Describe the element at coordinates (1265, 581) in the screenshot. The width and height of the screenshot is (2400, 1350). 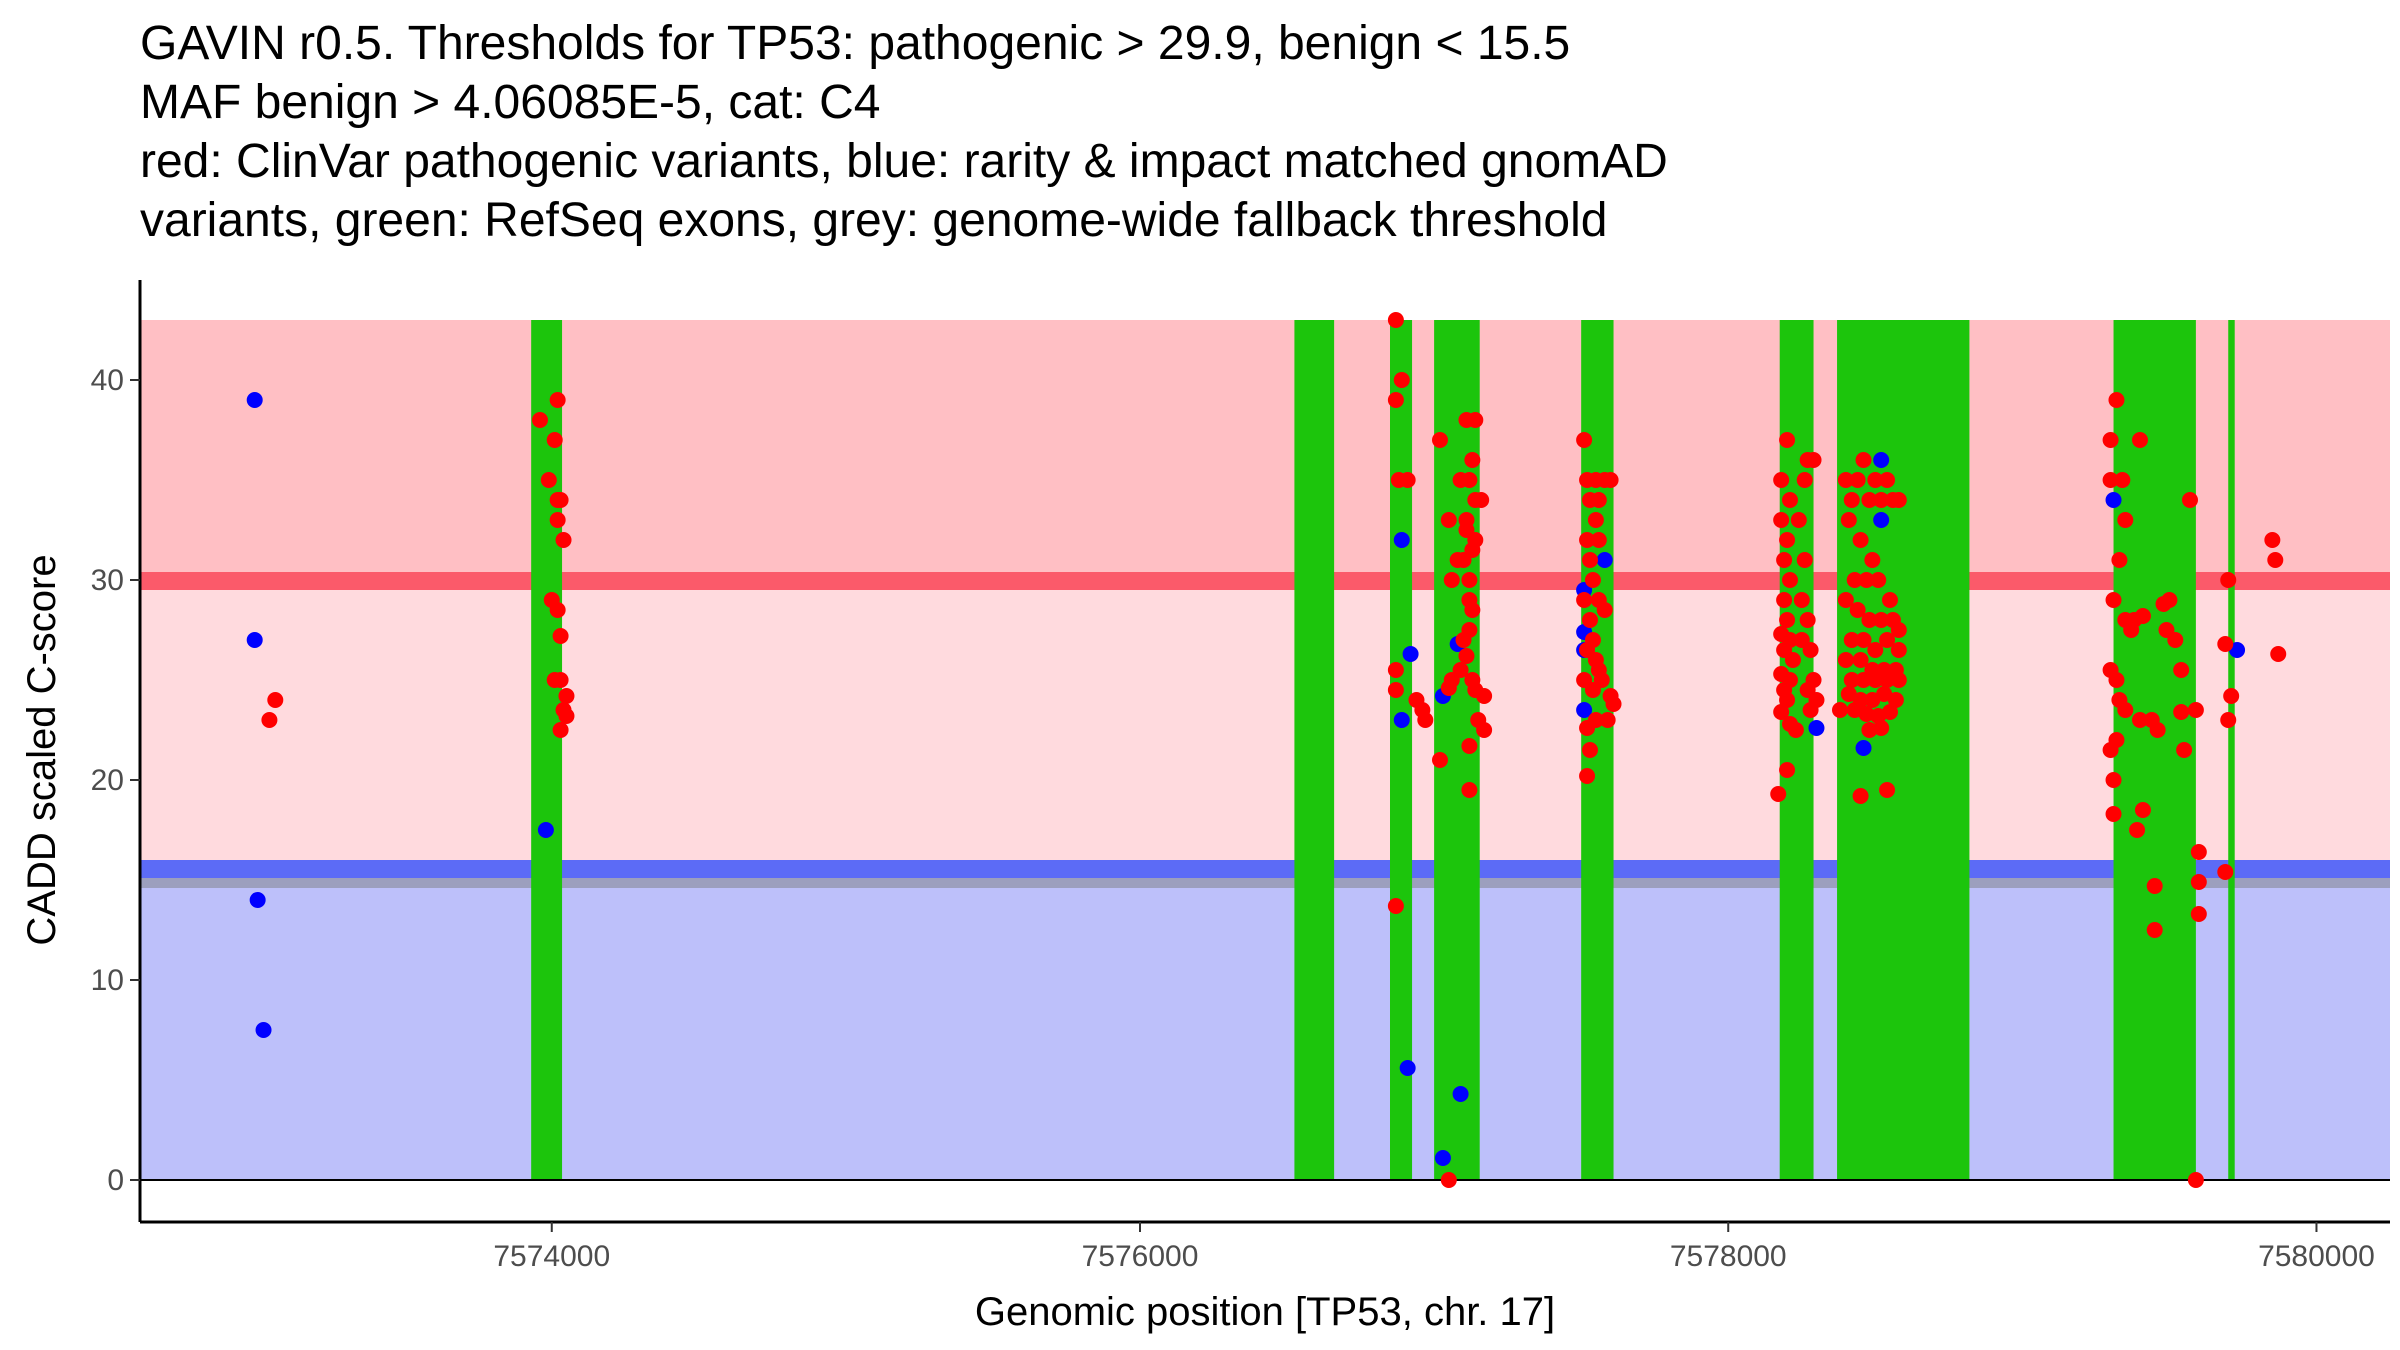
I see `band-pathogenic-threshold` at that location.